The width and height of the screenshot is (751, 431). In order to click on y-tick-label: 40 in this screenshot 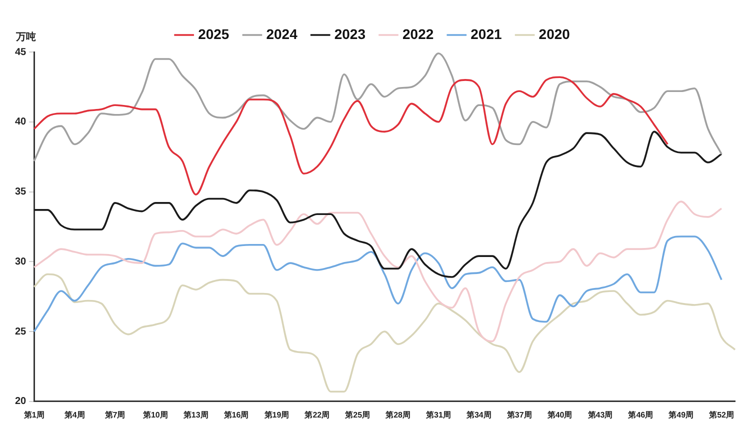, I will do `click(21, 122)`.